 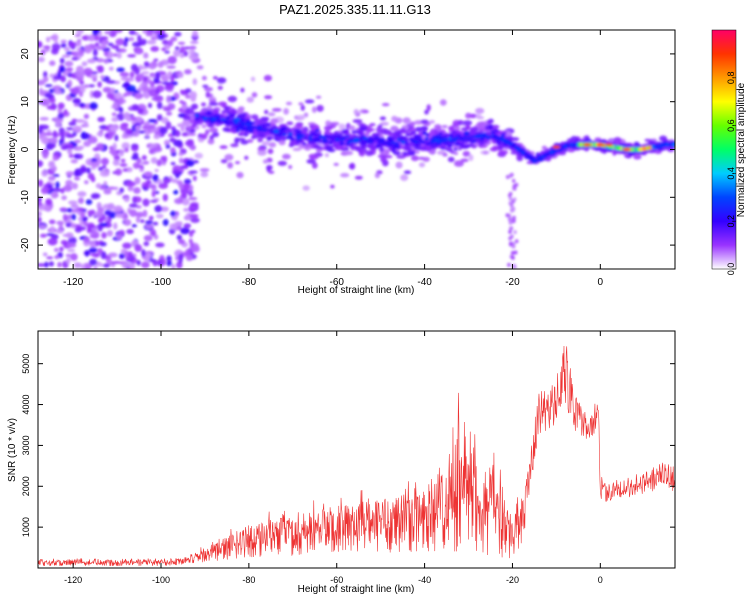 What do you see at coordinates (12, 150) in the screenshot?
I see `spectrogram-ylabel: Frequency (Hz)` at bounding box center [12, 150].